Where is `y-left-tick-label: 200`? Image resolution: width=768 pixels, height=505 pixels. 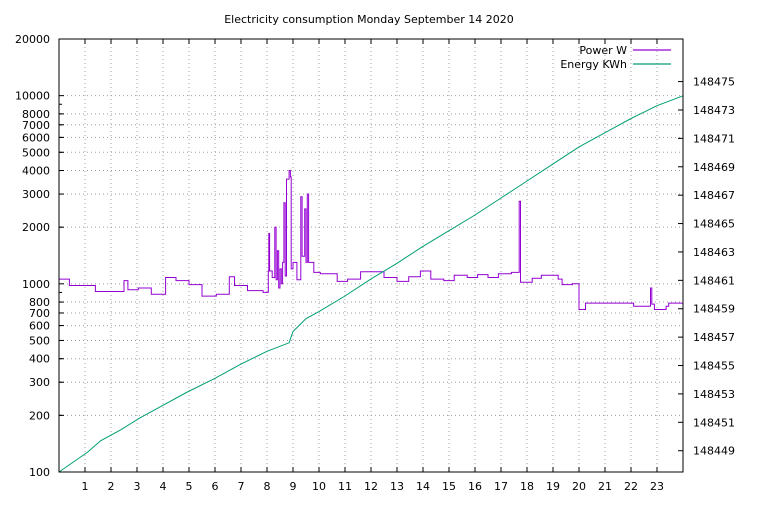
y-left-tick-label: 200 is located at coordinates (39, 415).